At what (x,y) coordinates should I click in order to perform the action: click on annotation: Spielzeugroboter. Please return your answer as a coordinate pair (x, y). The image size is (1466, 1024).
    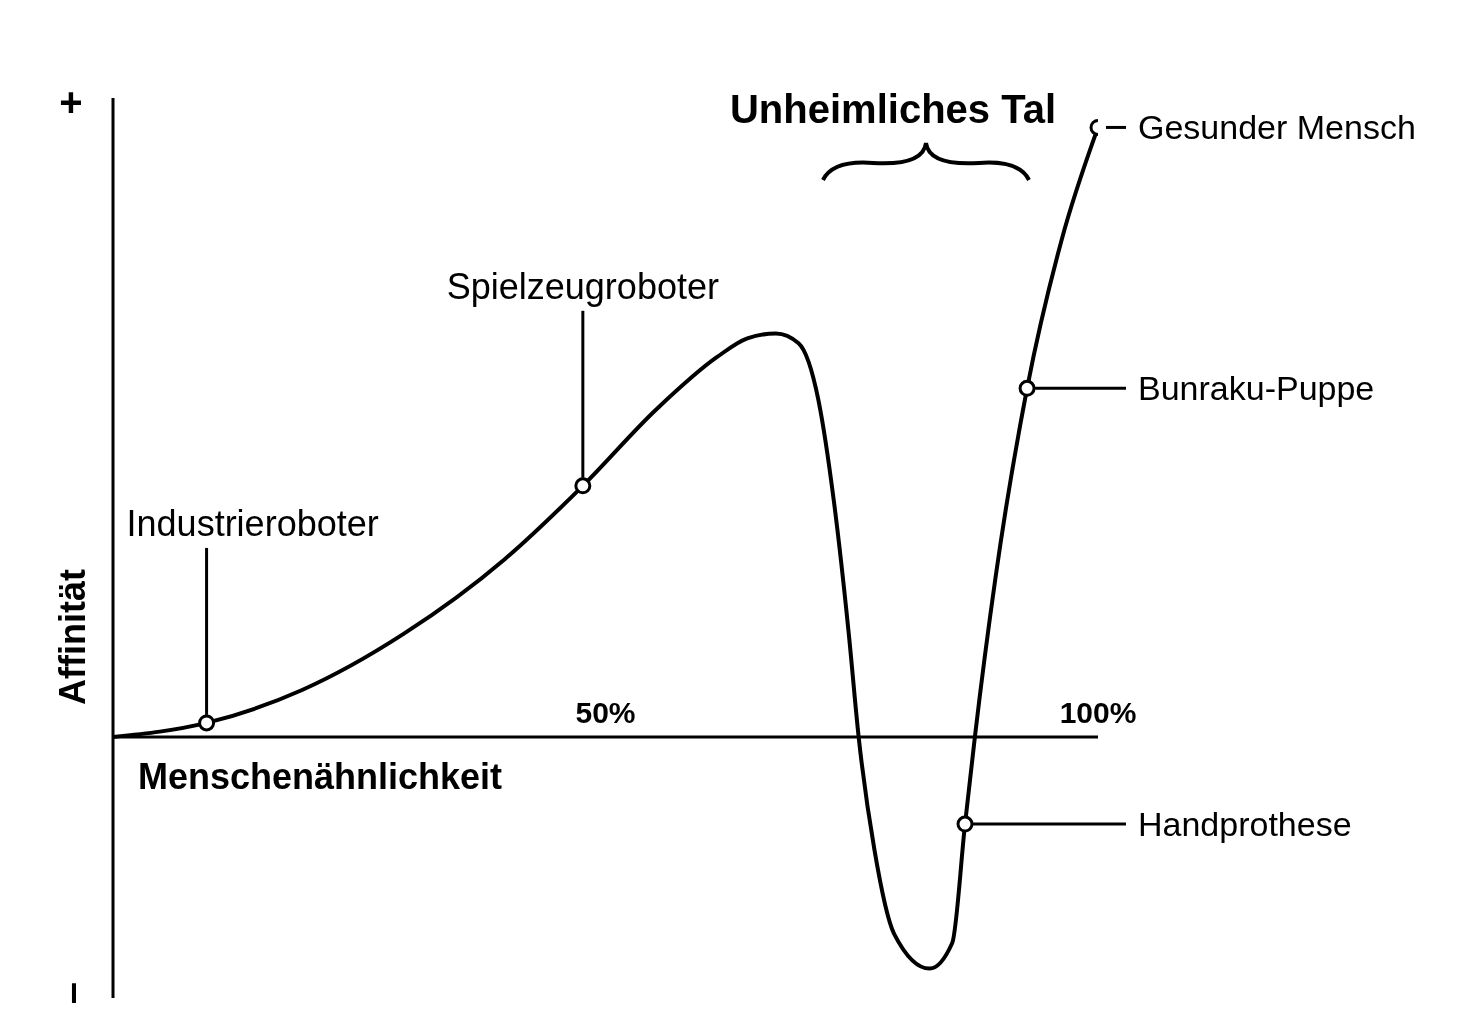
    Looking at the image, I should click on (582, 286).